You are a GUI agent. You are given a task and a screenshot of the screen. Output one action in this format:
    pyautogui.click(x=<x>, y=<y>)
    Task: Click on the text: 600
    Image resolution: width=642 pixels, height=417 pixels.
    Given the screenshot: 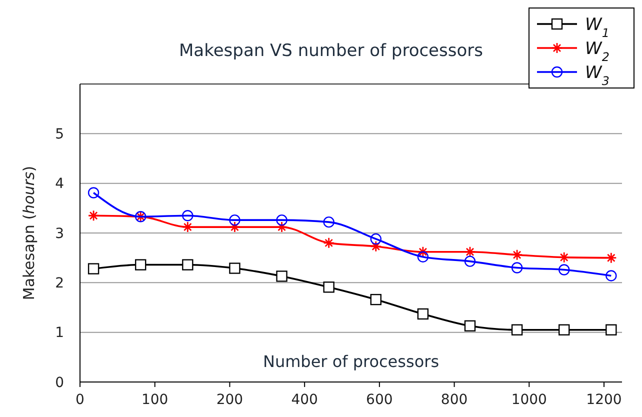 What is the action you would take?
    pyautogui.click(x=379, y=400)
    